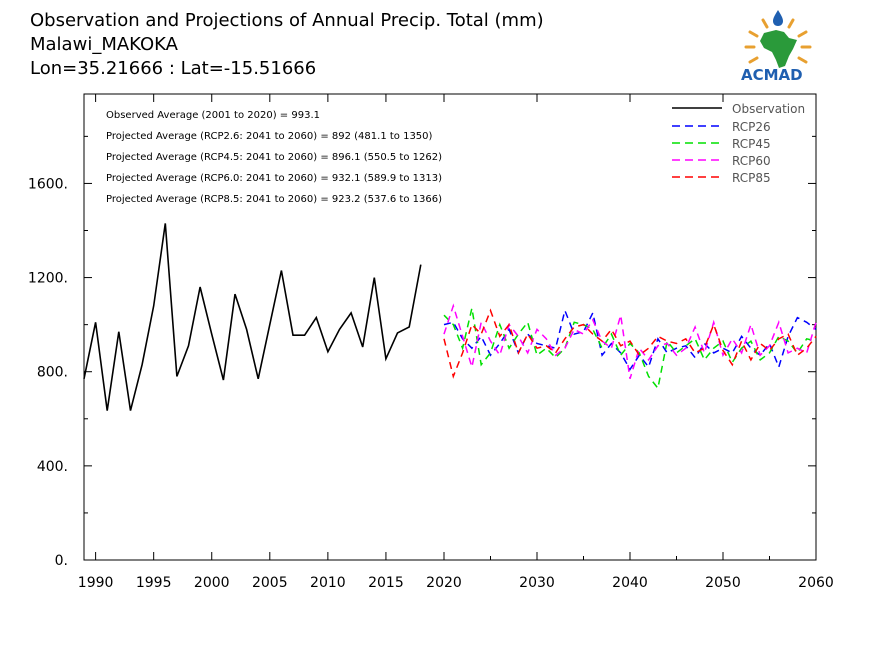 Image resolution: width=879 pixels, height=659 pixels. What do you see at coordinates (778, 18) in the screenshot?
I see `raindrop-icon` at bounding box center [778, 18].